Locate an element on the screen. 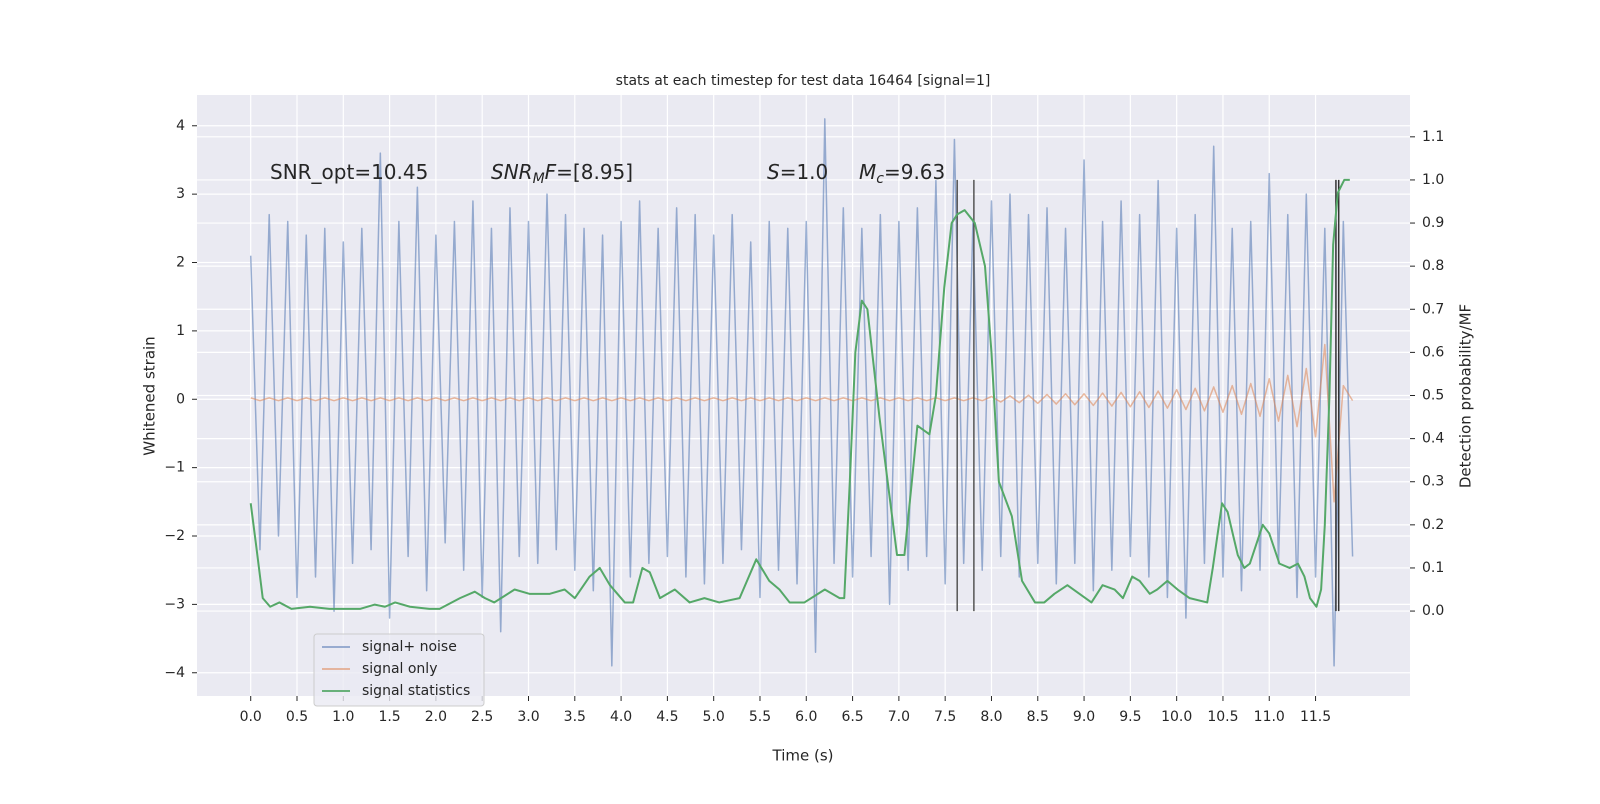 The height and width of the screenshot is (804, 1600). y2-tick-label: 0.3 is located at coordinates (1433, 482).